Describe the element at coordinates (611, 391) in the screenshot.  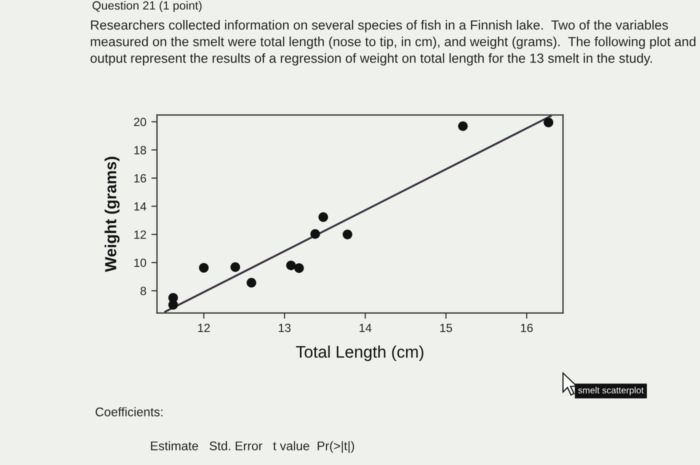
I see `text: smelt scatterplot` at that location.